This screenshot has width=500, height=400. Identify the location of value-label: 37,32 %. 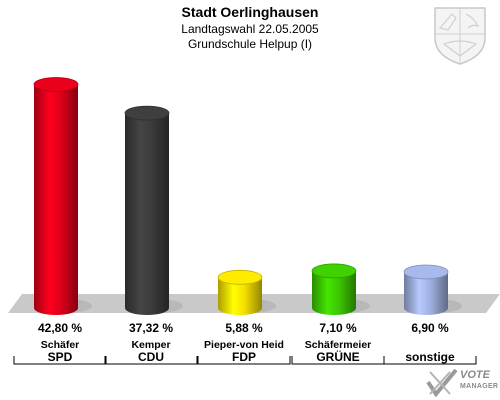
(151, 328).